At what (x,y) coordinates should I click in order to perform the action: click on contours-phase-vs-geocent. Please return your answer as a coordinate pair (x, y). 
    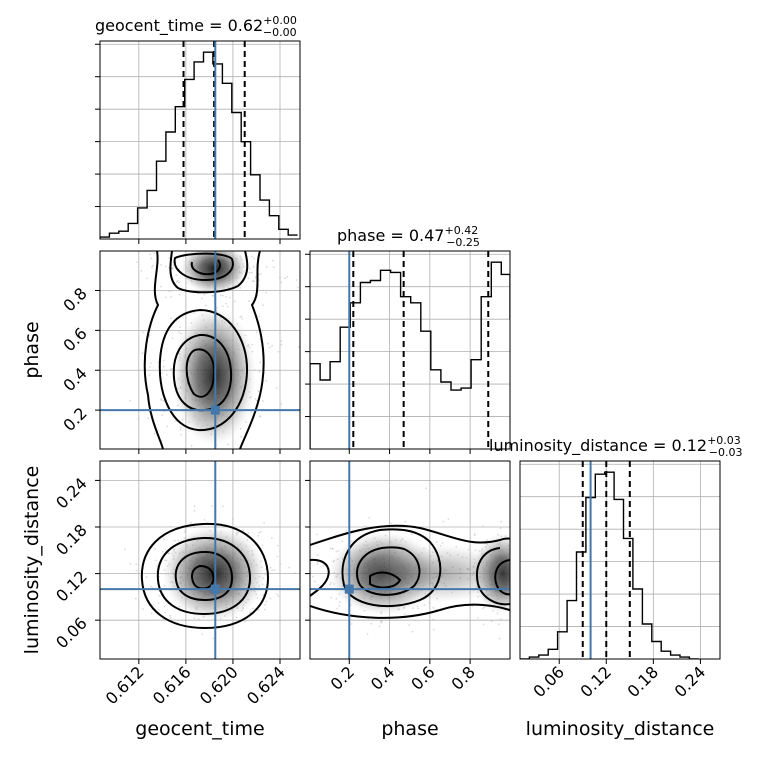
    Looking at the image, I should click on (204, 350).